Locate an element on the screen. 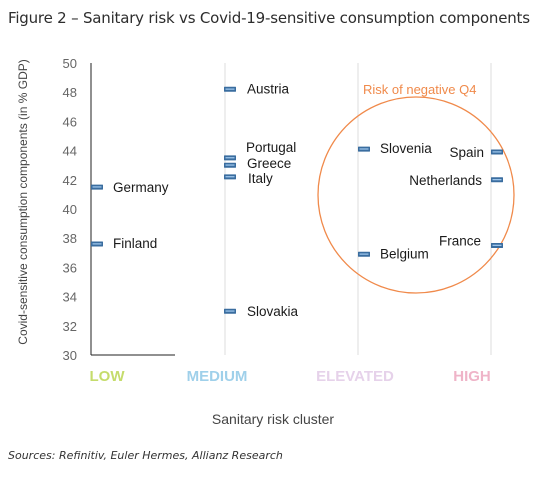 This screenshot has width=536, height=477. axes is located at coordinates (132, 209).